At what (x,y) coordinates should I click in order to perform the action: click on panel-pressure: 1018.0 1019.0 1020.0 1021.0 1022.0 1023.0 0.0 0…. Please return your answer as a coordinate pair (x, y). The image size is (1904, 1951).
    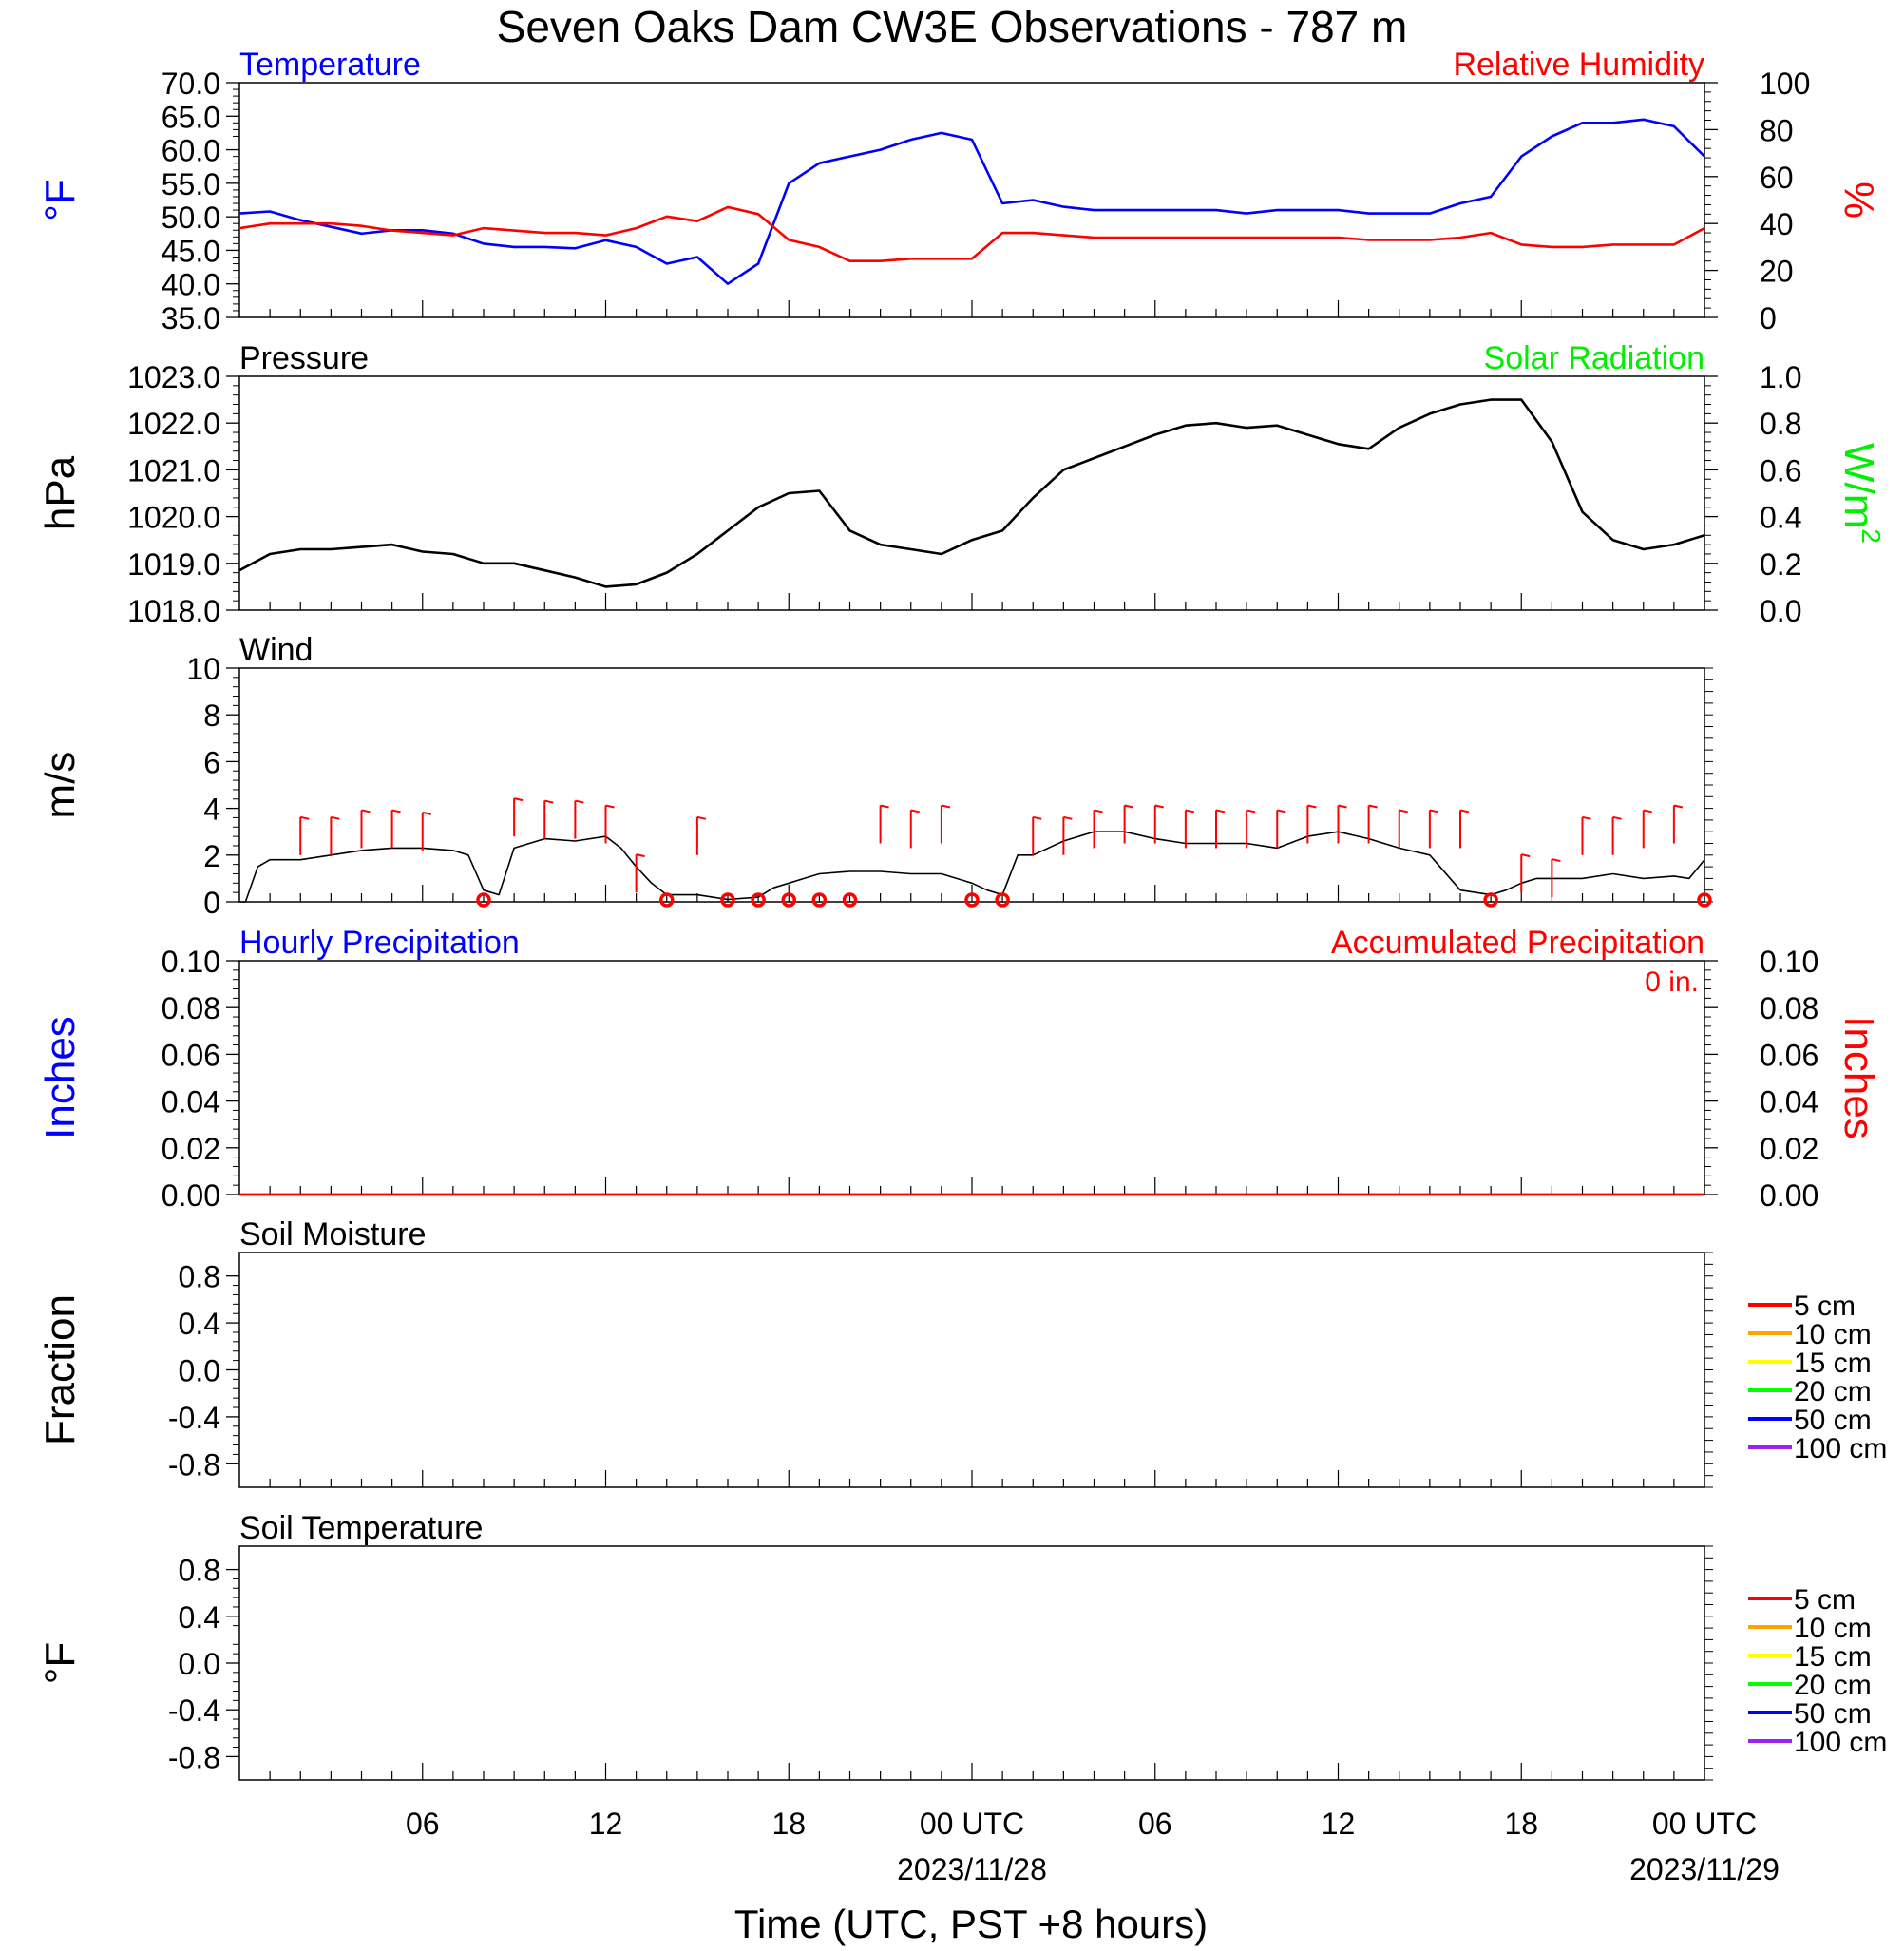
    Looking at the image, I should click on (962, 484).